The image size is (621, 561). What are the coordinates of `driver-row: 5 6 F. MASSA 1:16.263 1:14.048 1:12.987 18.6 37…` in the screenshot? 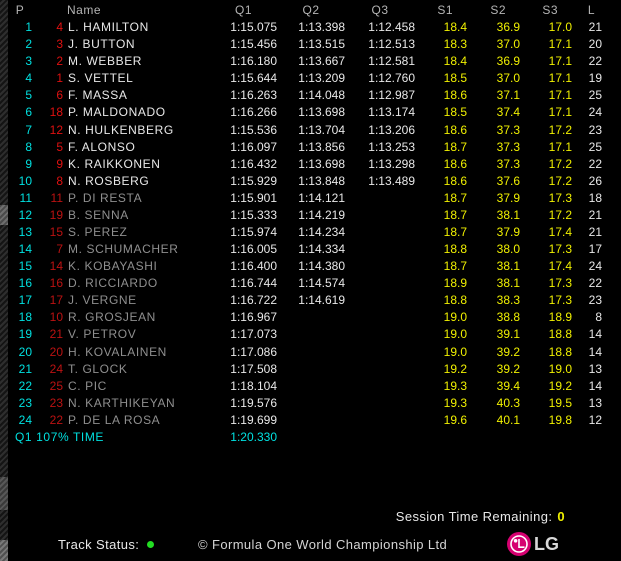 It's located at (301, 95).